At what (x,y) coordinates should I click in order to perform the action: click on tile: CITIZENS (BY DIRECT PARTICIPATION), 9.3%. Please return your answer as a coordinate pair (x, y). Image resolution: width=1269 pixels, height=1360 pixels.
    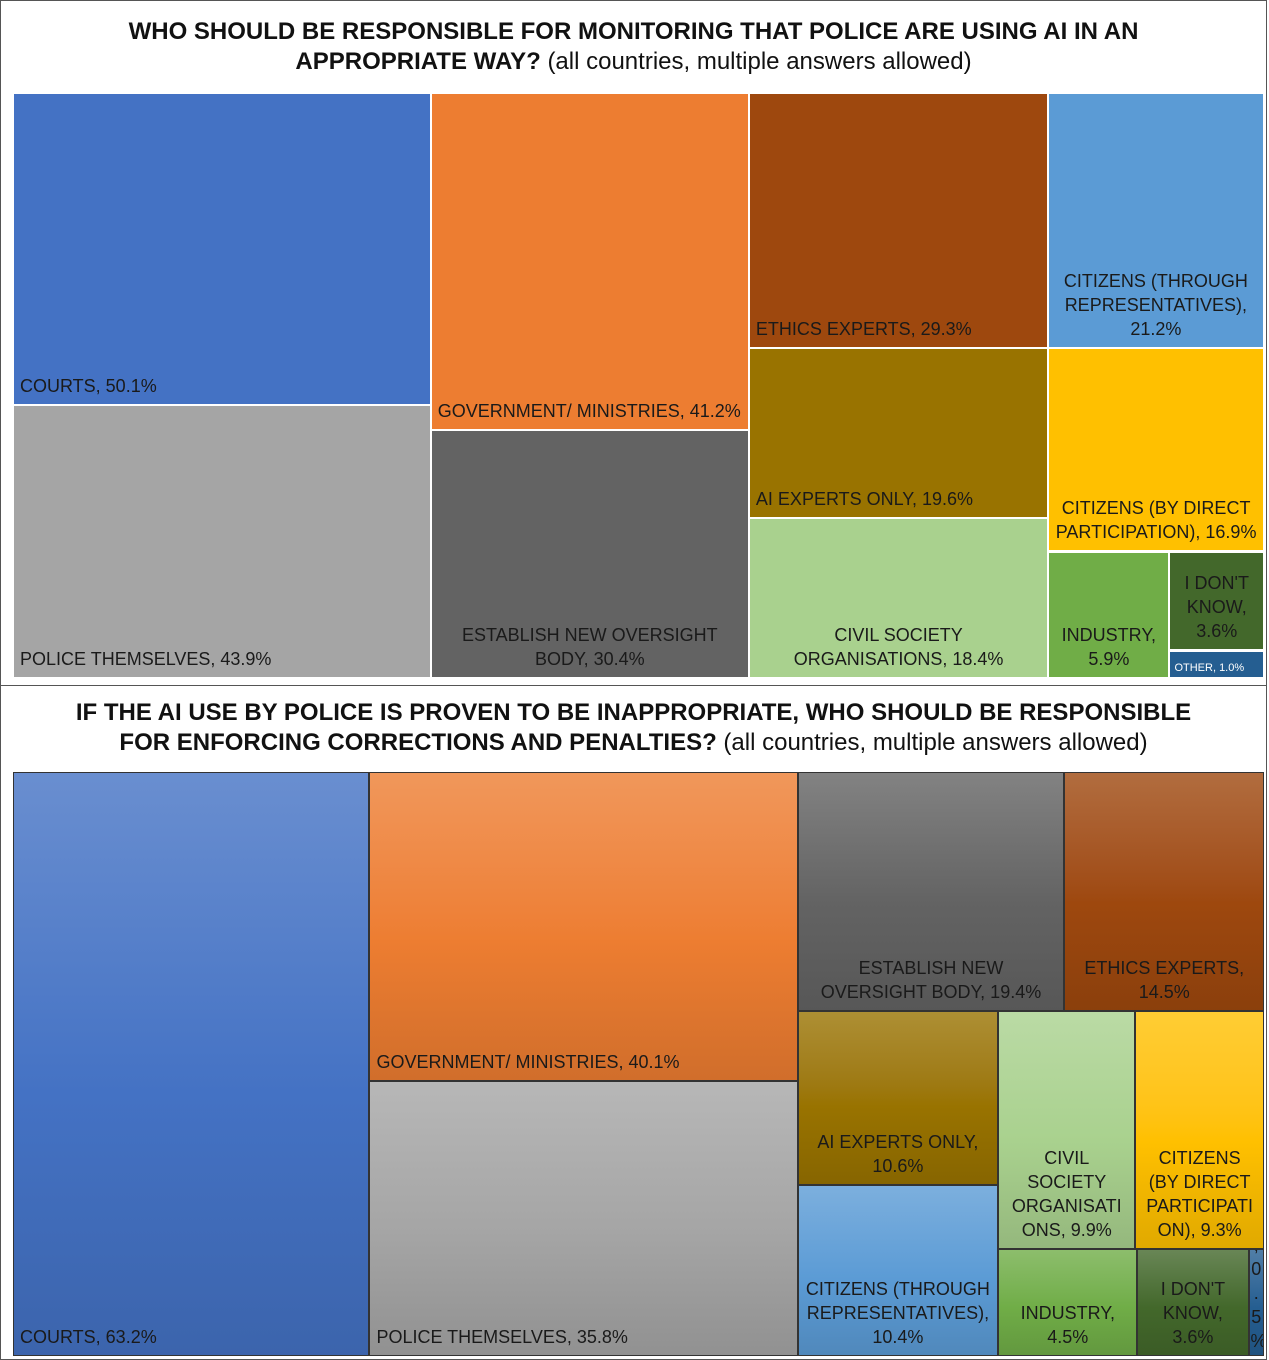
    Looking at the image, I should click on (1199, 1130).